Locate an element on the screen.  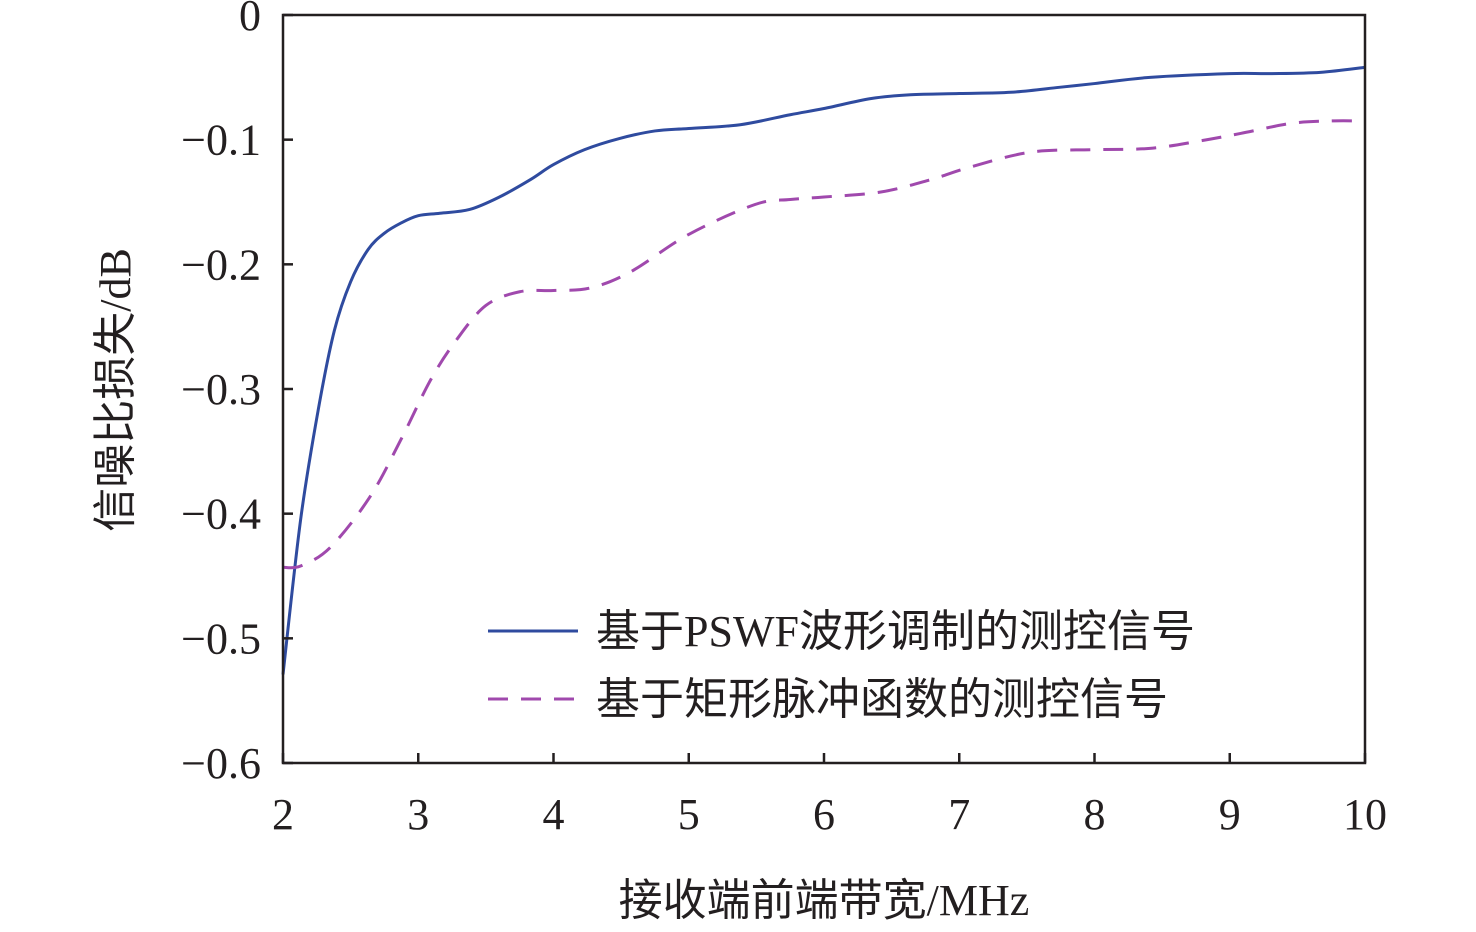
x-tick-label: 6 is located at coordinates (824, 814).